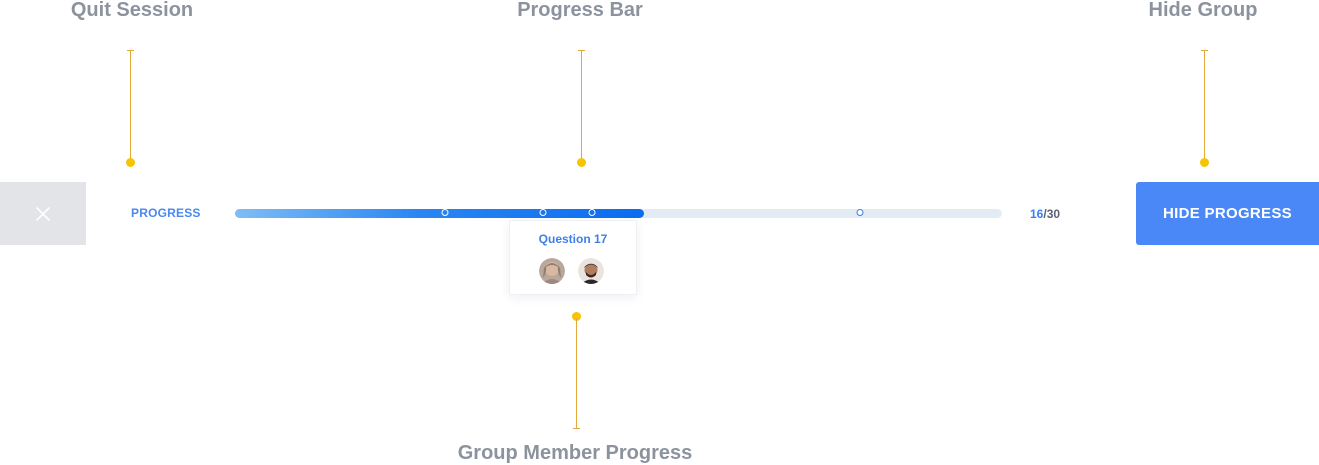 This screenshot has height=465, width=1319. Describe the element at coordinates (580, 10) in the screenshot. I see `annotation-progress-bar-label: Progress Bar` at that location.